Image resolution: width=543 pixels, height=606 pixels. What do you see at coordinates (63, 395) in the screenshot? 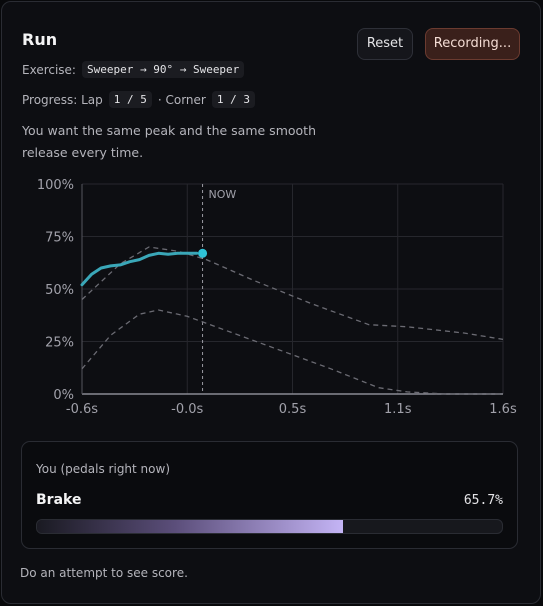
I see `y-tick-label: 0%` at bounding box center [63, 395].